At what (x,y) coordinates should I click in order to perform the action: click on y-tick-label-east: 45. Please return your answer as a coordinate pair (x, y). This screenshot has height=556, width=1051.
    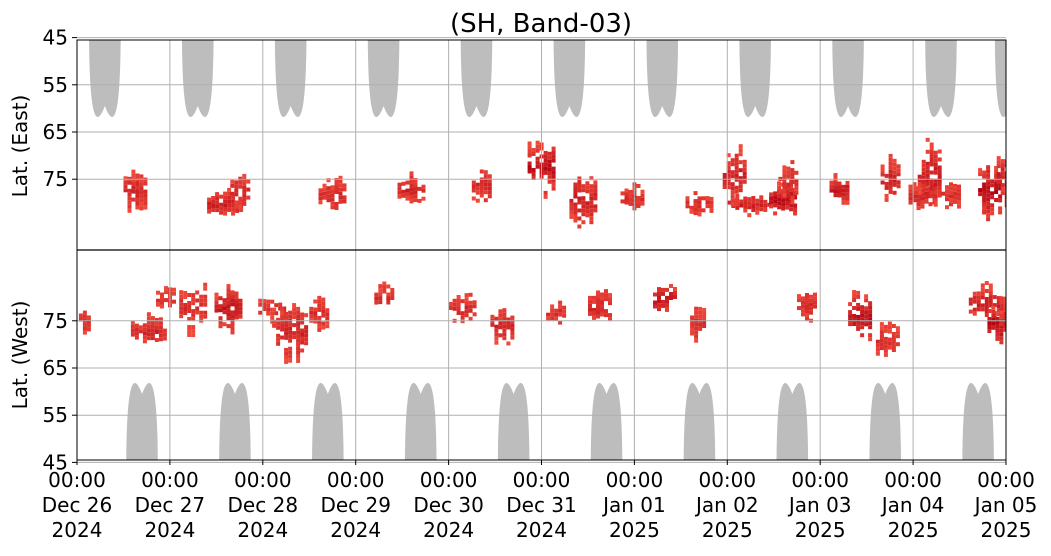
    Looking at the image, I should click on (55, 38).